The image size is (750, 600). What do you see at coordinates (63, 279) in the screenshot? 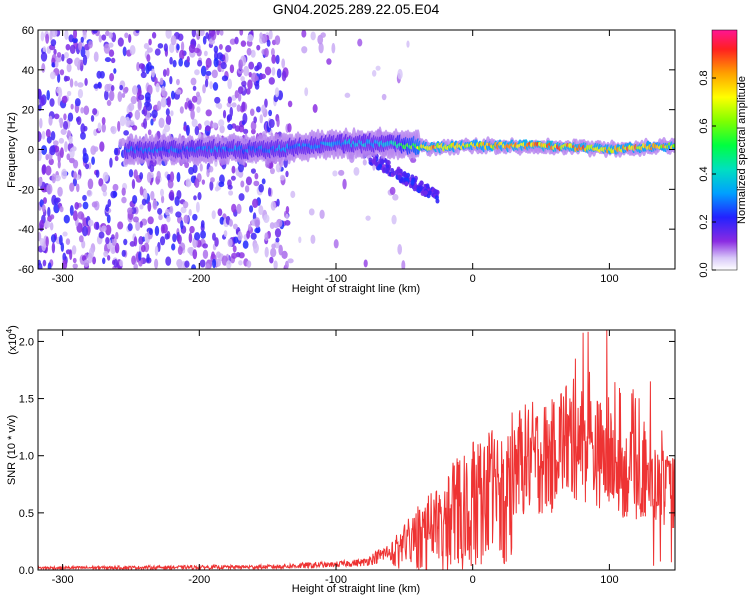
I see `spectrogram-x-tick-label: -300` at bounding box center [63, 279].